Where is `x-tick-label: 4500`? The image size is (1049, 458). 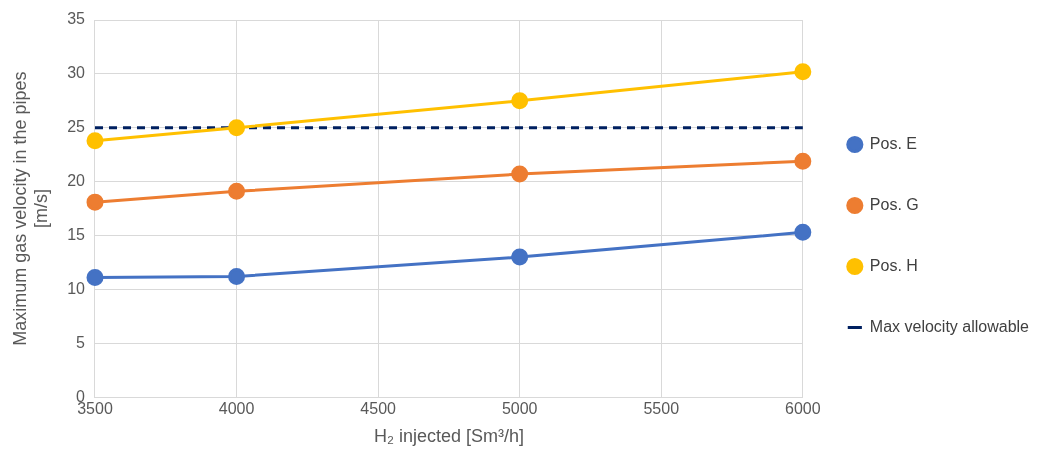 x-tick-label: 4500 is located at coordinates (378, 409).